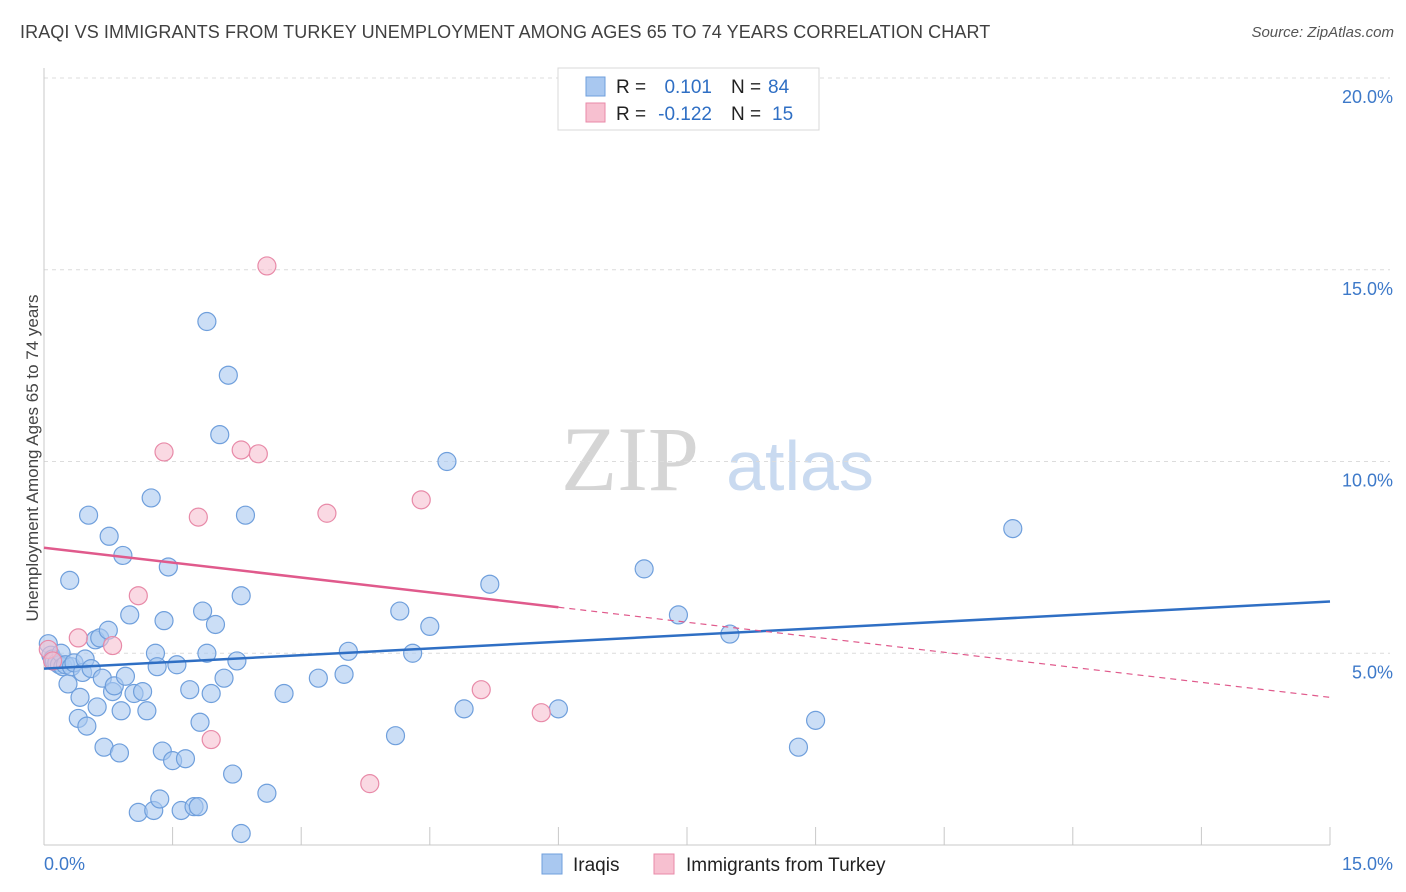 The image size is (1406, 892). What do you see at coordinates (1367, 864) in the screenshot?
I see `x-tick-label-1: 15.0%` at bounding box center [1367, 864].